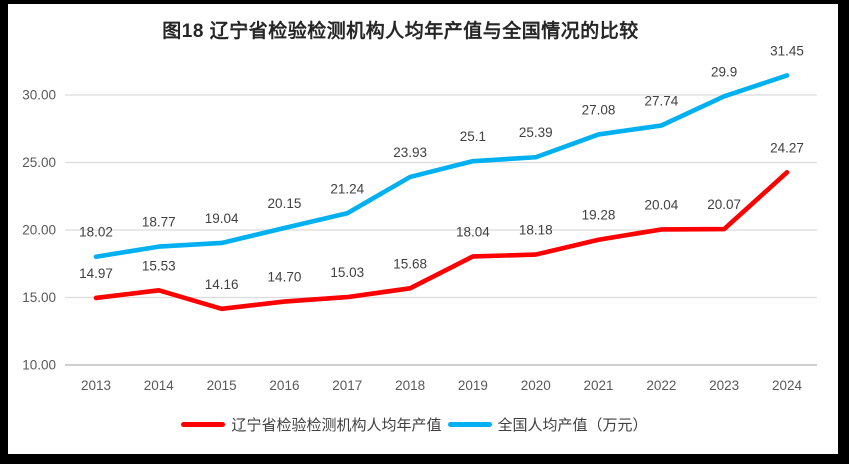  I want to click on x-tick-label: 2022, so click(661, 385).